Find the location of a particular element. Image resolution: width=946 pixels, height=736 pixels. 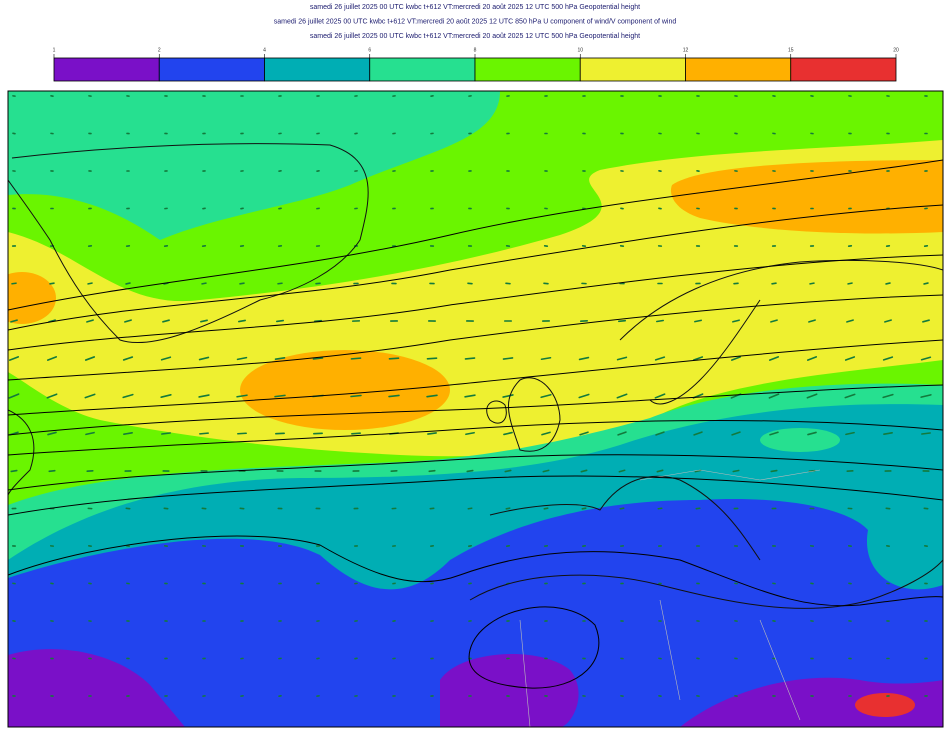

colorbar-tick-label: 2 is located at coordinates (159, 50).